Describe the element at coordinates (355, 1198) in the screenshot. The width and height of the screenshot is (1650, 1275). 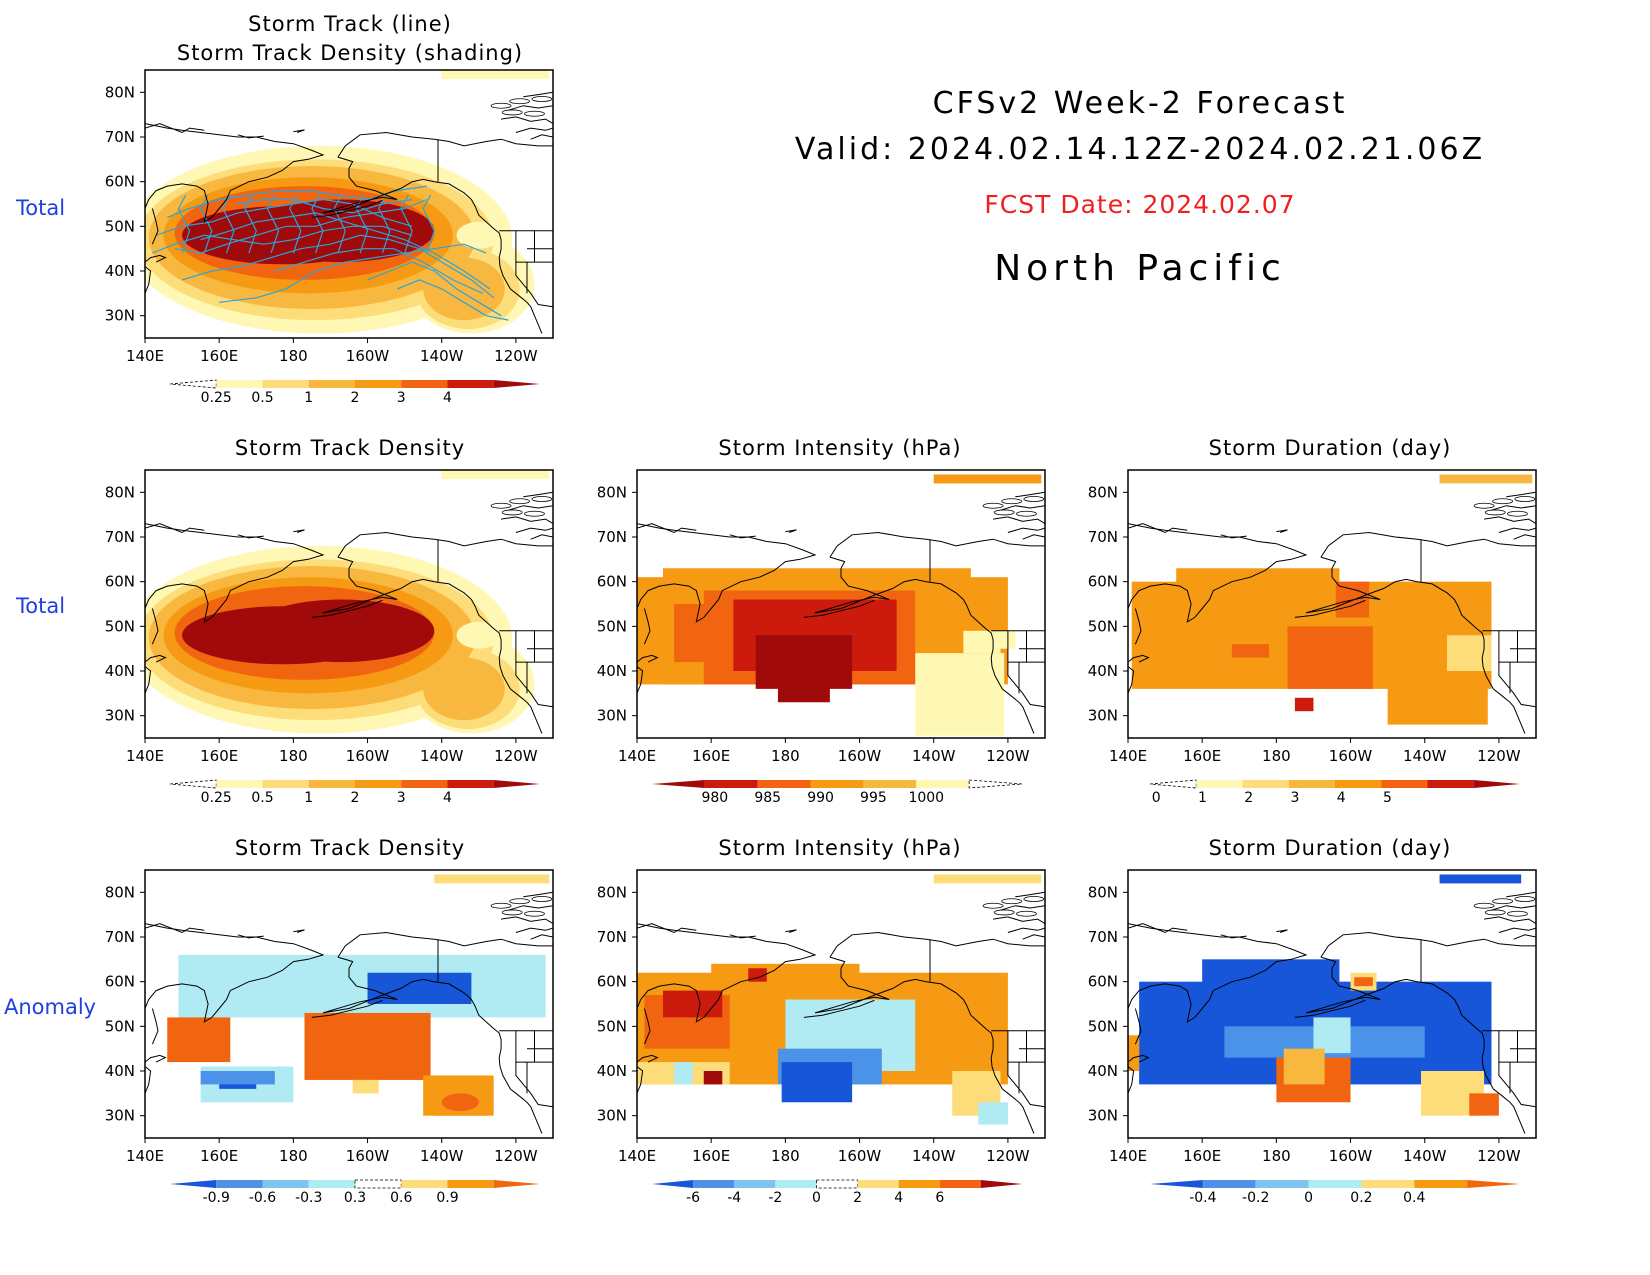
I see `colorbar-label: 0.3` at that location.